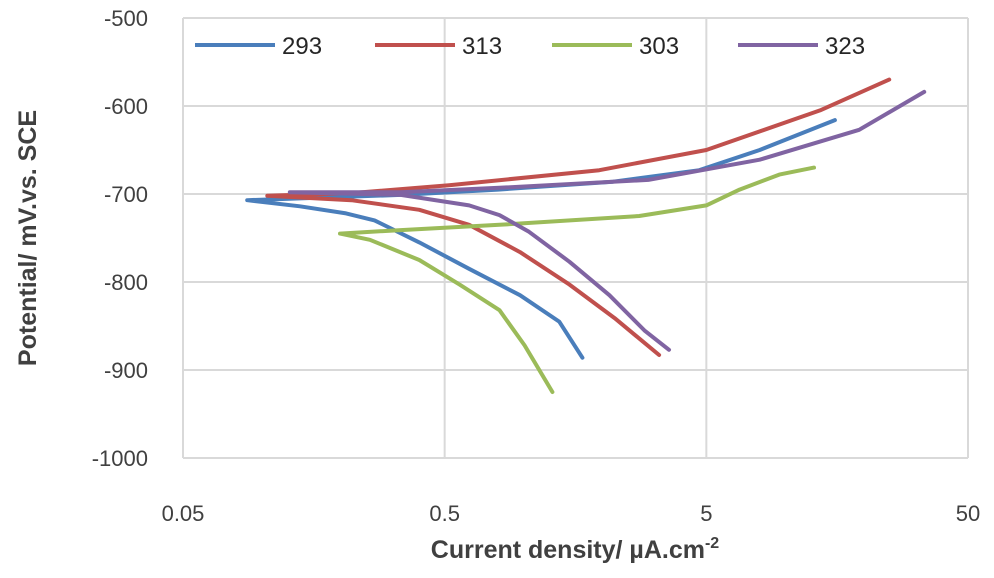  What do you see at coordinates (530, 46) in the screenshot?
I see `legend: 293 313 303 323` at bounding box center [530, 46].